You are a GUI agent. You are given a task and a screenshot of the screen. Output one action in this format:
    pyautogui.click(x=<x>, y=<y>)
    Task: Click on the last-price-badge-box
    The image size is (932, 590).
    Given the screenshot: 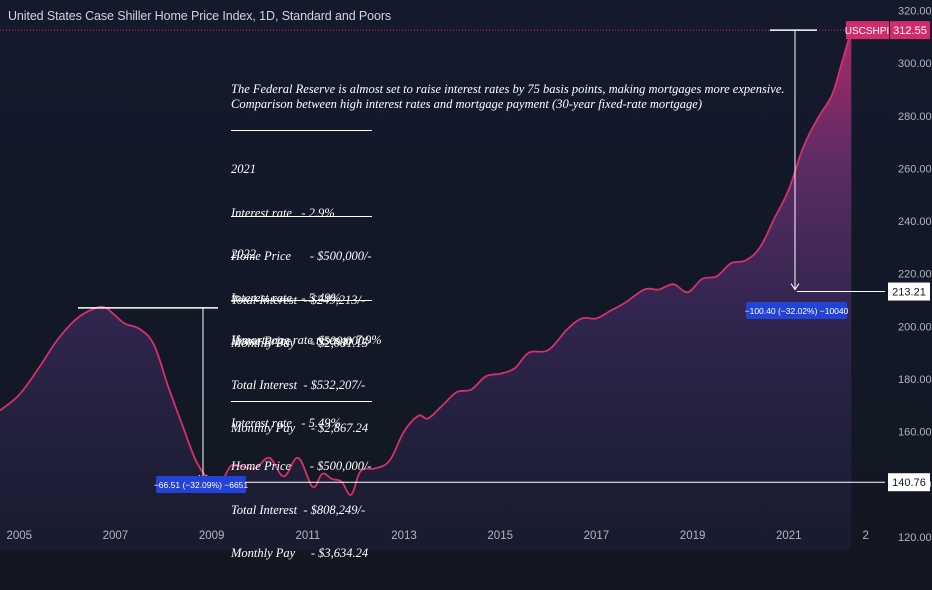 What is the action you would take?
    pyautogui.click(x=910, y=30)
    